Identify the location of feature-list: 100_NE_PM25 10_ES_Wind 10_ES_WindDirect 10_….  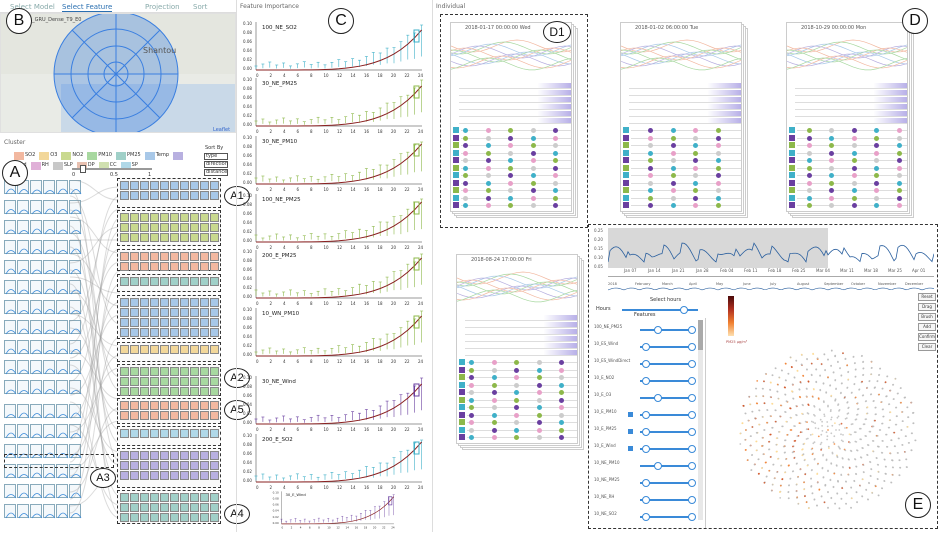
(648, 423).